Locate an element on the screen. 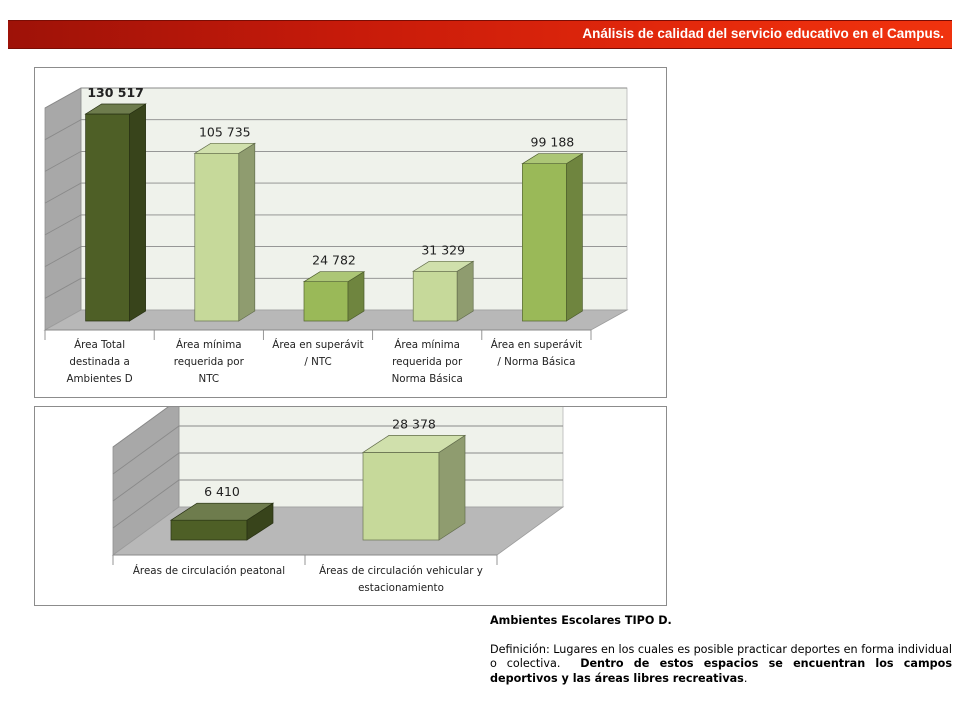 This screenshot has width=960, height=720. category-label: destinada a is located at coordinates (99, 362).